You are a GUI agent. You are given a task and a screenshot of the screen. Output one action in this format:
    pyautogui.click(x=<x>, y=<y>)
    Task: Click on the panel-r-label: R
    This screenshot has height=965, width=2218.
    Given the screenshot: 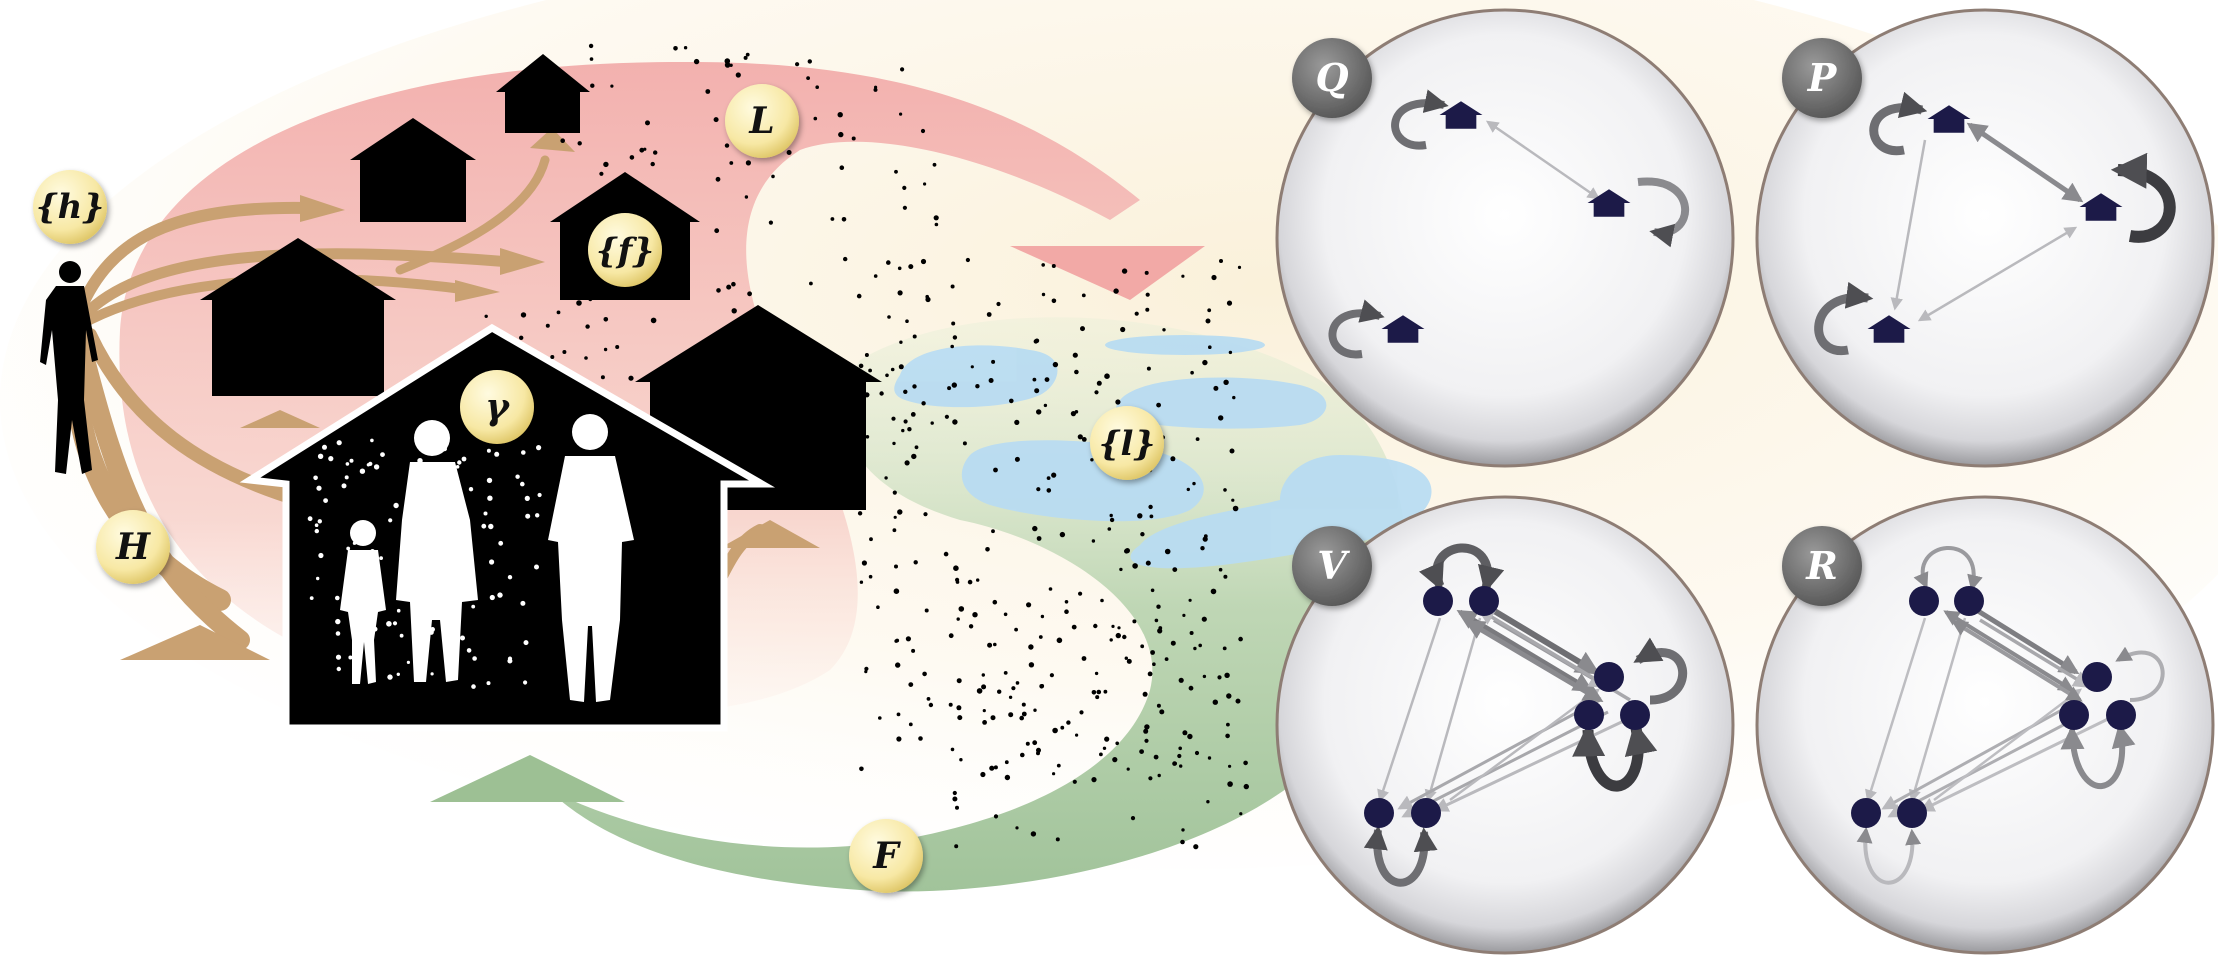 What is the action you would take?
    pyautogui.click(x=1821, y=565)
    